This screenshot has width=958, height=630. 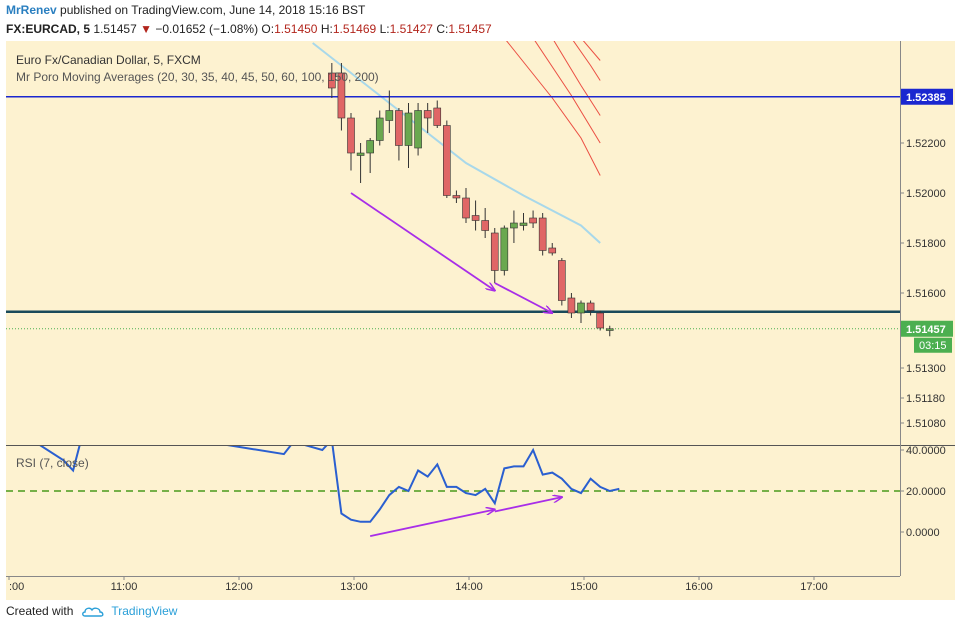 I want to click on low-label: L:, so click(x=384, y=29).